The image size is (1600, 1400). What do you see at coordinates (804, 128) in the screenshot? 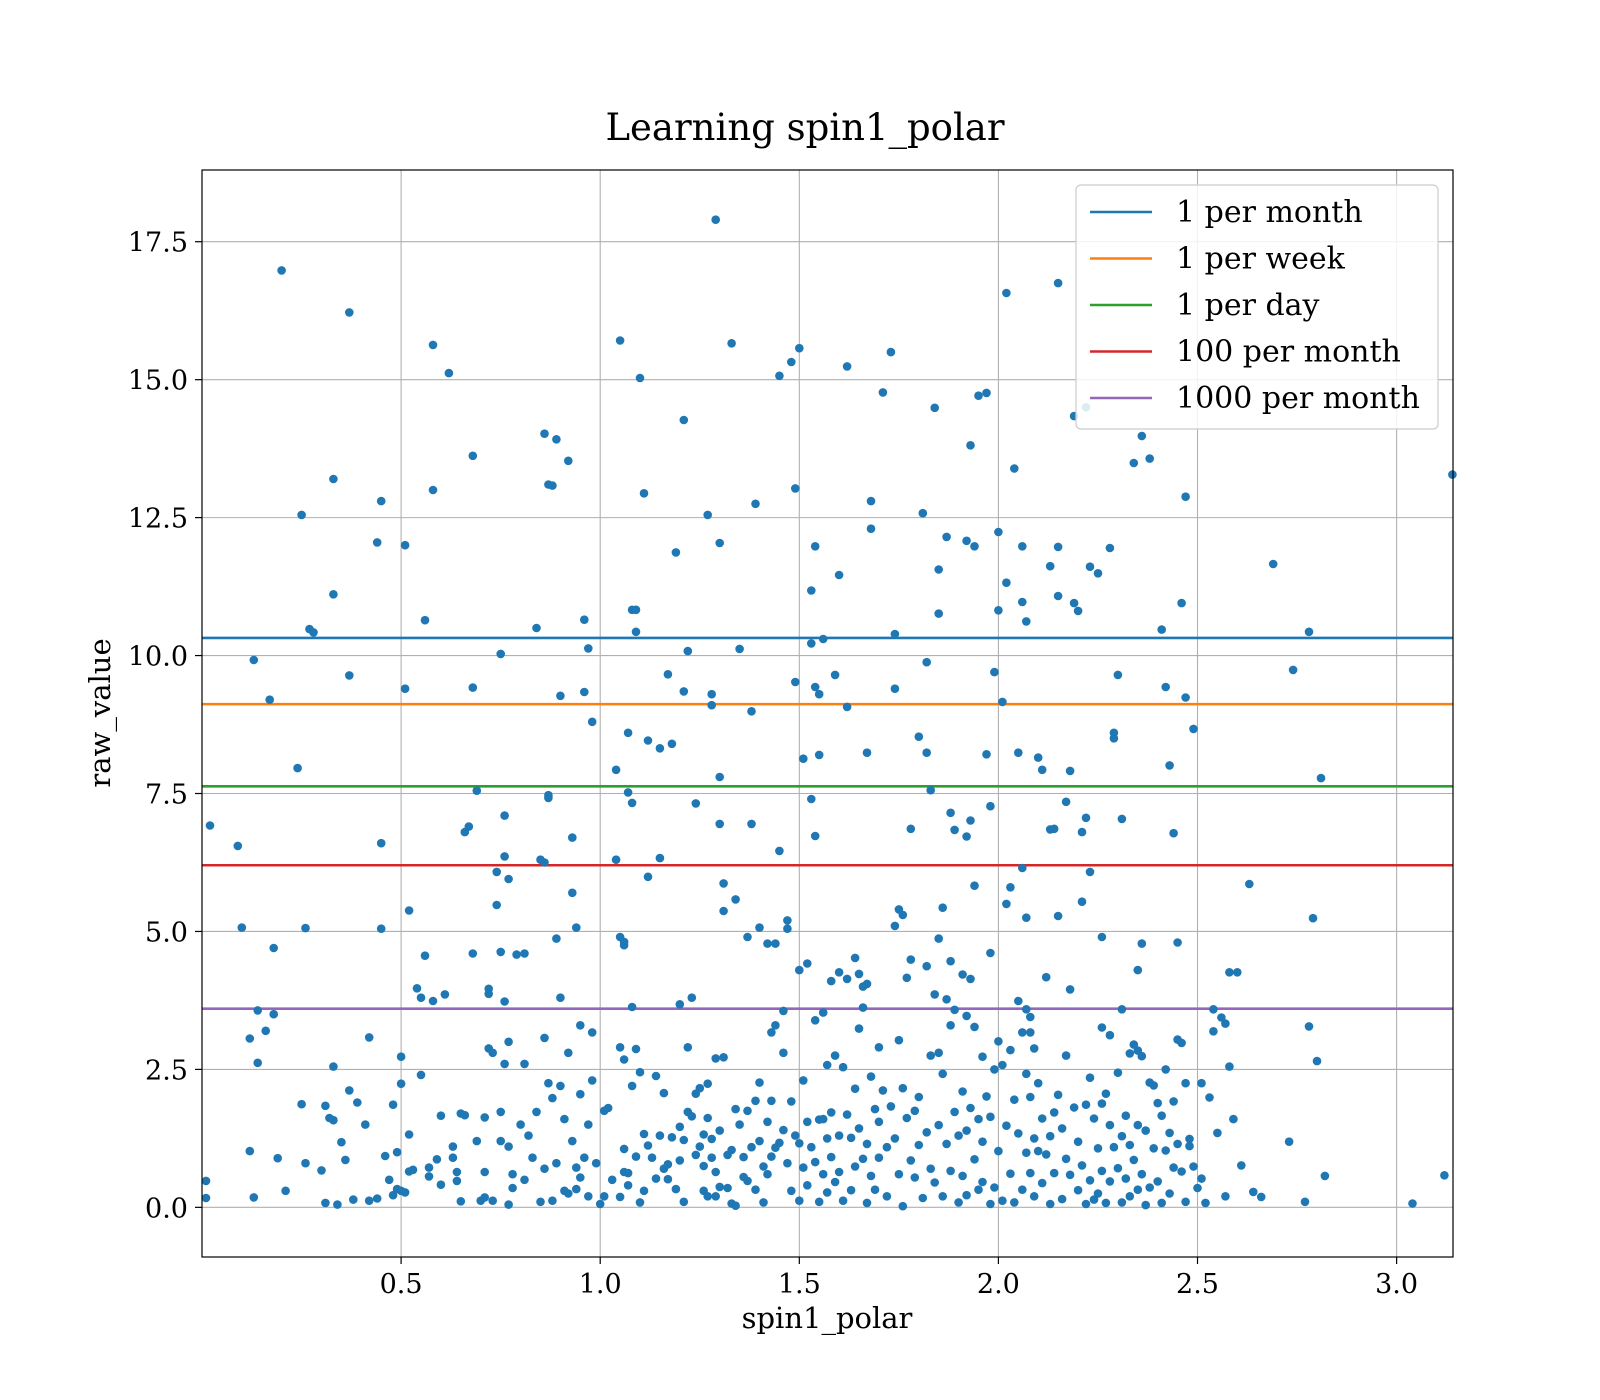
I see `chart-title: Learning spin1_polar` at bounding box center [804, 128].